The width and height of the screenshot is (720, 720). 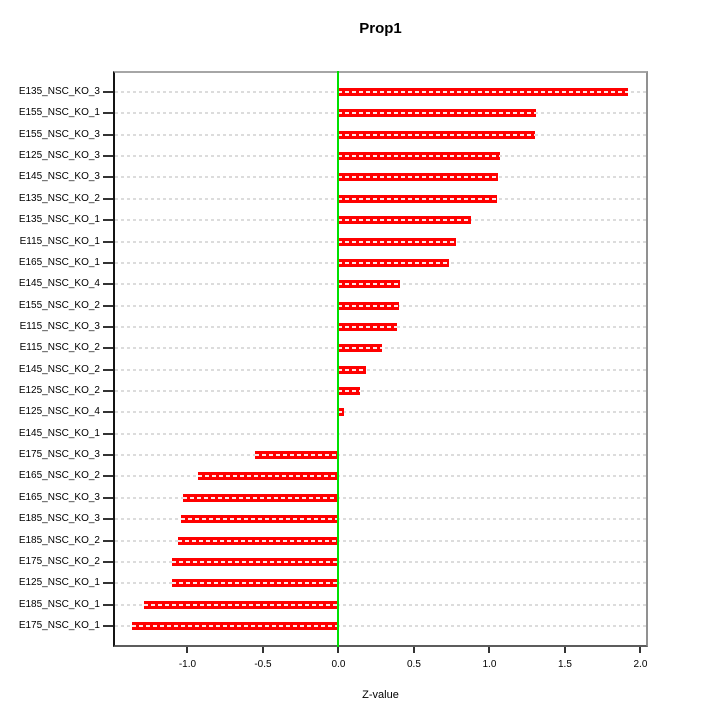 What do you see at coordinates (59, 177) in the screenshot?
I see `y-axis-label: E145_NSC_KO_3` at bounding box center [59, 177].